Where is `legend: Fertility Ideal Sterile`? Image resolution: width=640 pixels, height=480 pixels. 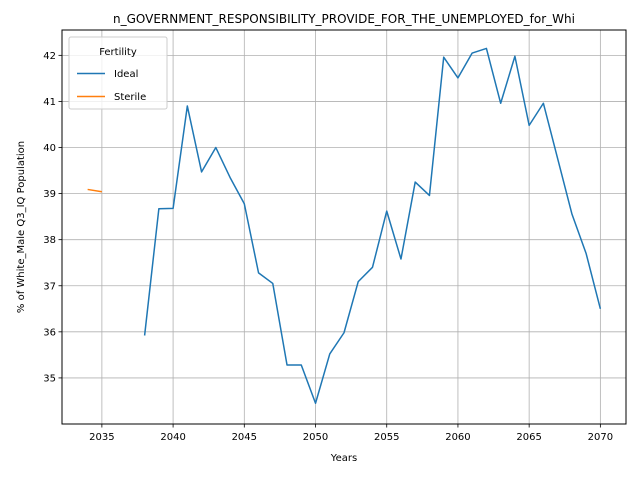
legend: Fertility Ideal Sterile is located at coordinates (118, 73).